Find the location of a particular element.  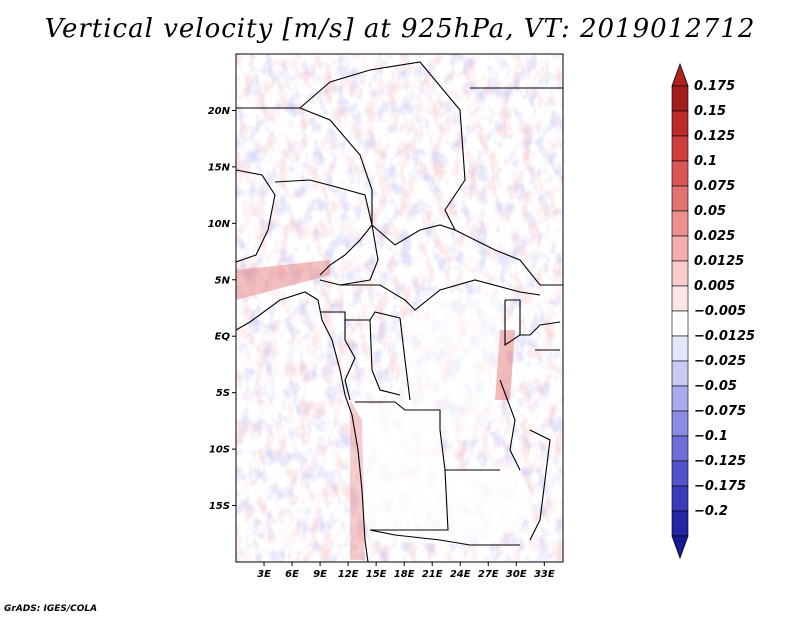

lon-tick-label: 33E is located at coordinates (544, 574).